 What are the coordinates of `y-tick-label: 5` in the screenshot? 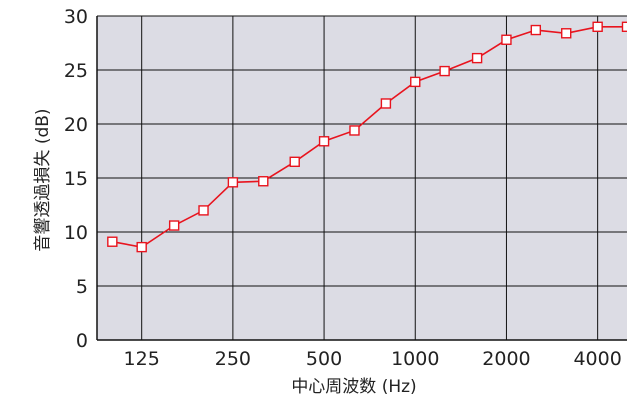 It's located at (82, 287).